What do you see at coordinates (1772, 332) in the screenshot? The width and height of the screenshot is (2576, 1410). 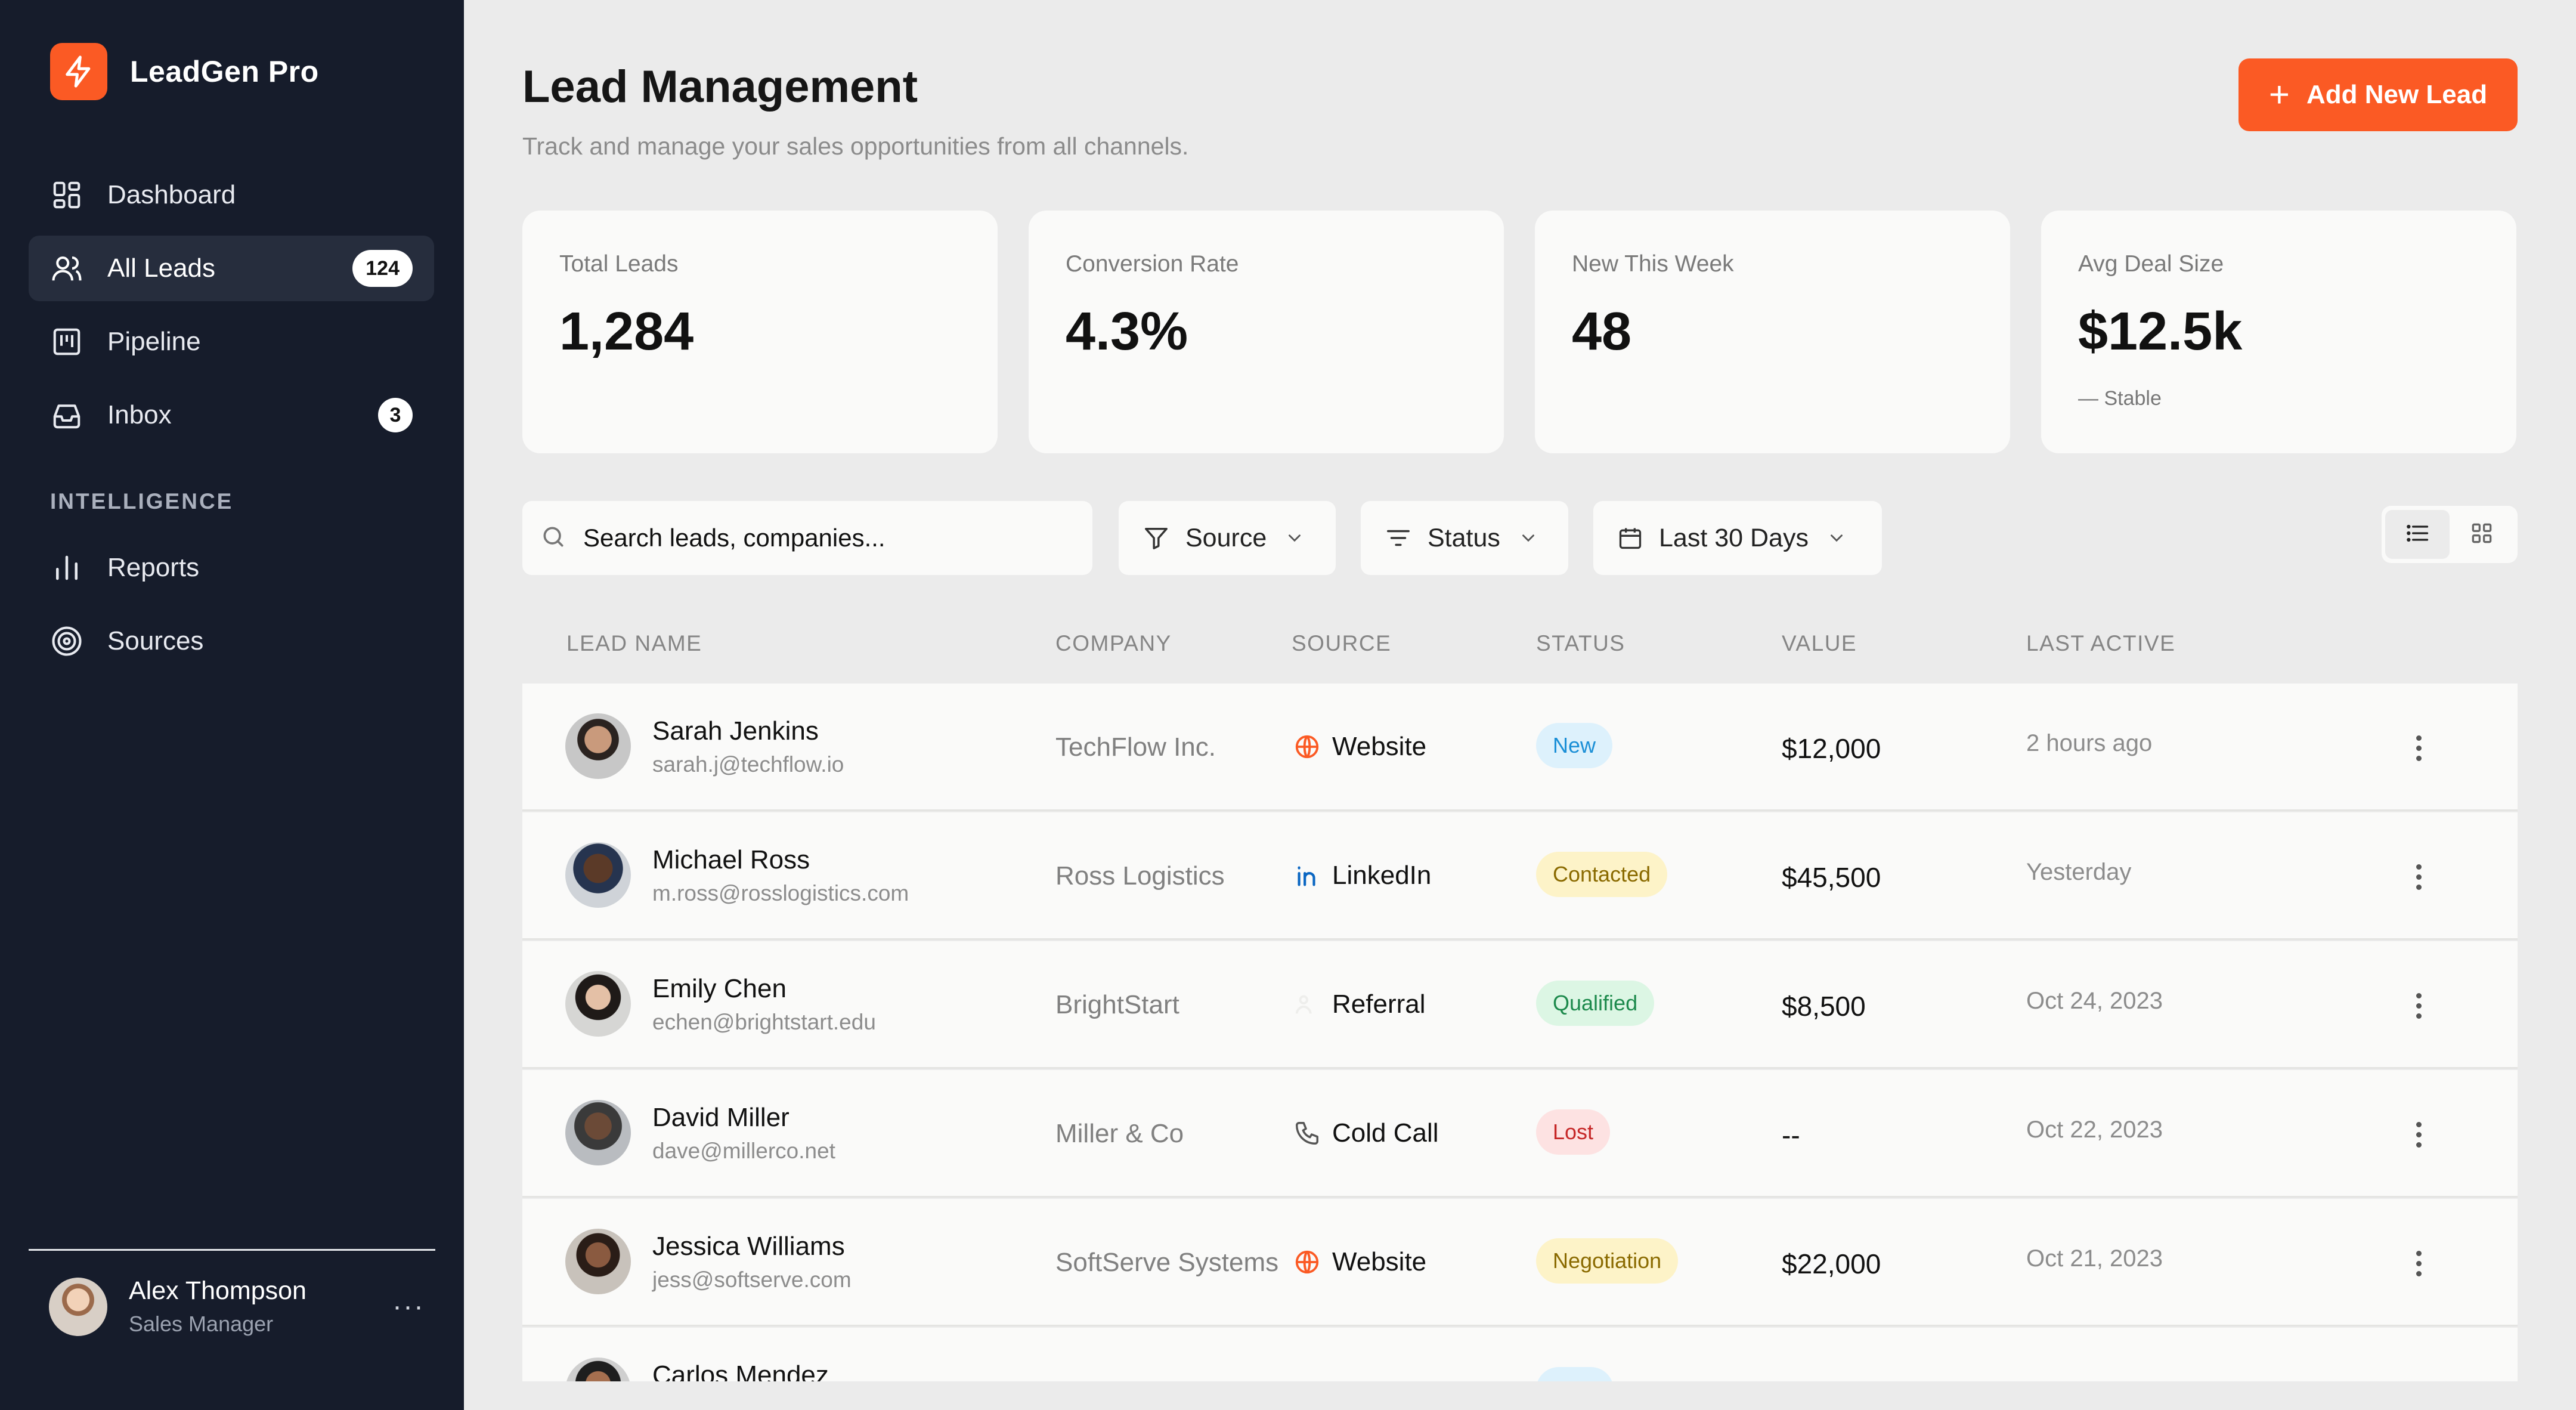 I see `stat-card-new-this-week: New This Week 48` at bounding box center [1772, 332].